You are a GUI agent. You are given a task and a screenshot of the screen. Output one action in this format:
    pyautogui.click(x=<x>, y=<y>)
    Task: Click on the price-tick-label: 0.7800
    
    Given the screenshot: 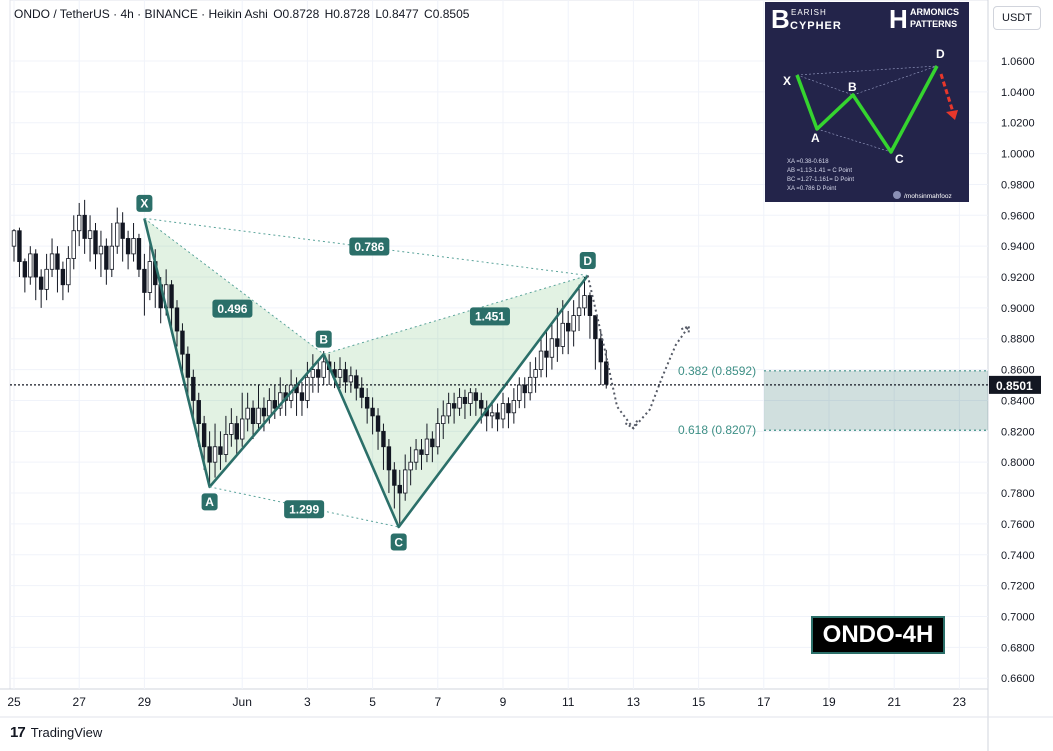 What is the action you would take?
    pyautogui.click(x=1018, y=494)
    